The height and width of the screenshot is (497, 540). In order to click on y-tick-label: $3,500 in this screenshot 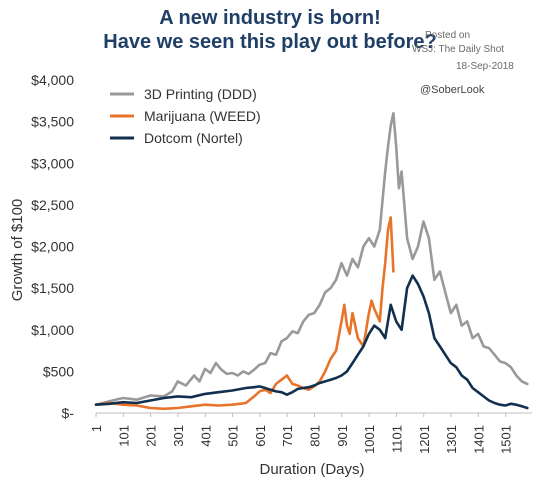, I will do `click(52, 122)`.